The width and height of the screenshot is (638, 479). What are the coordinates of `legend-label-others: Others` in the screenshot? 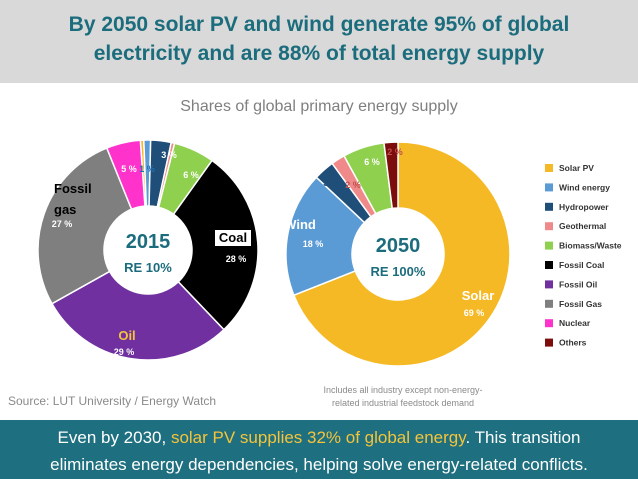 It's located at (573, 343).